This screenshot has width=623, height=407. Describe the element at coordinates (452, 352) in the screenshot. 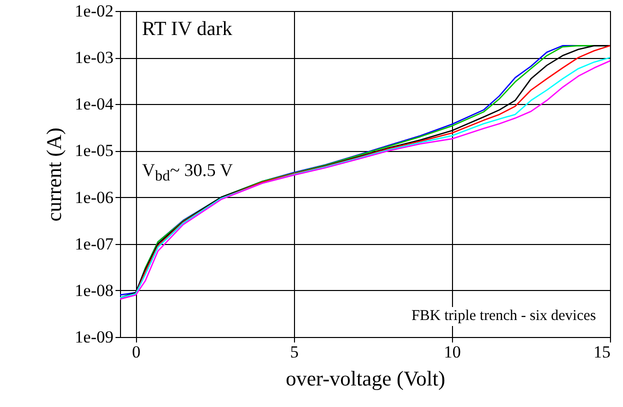

I see `x-tick-label: 10` at that location.